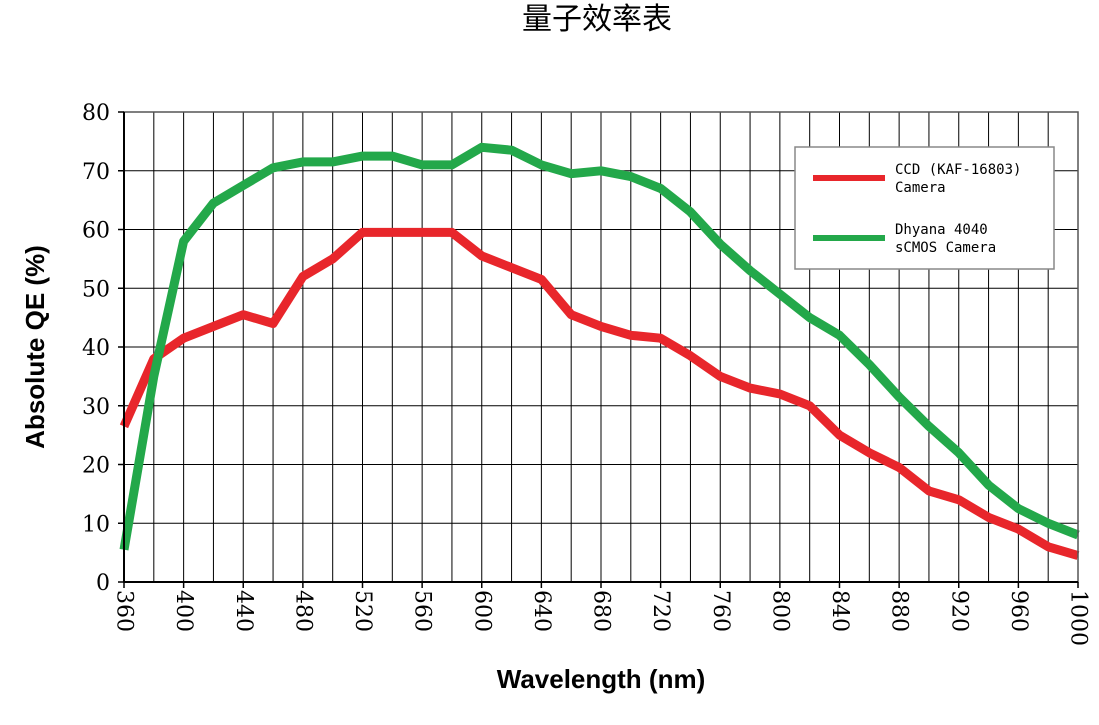 Image resolution: width=1099 pixels, height=725 pixels. Describe the element at coordinates (1018, 611) in the screenshot. I see `x-tick-label: 960` at that location.